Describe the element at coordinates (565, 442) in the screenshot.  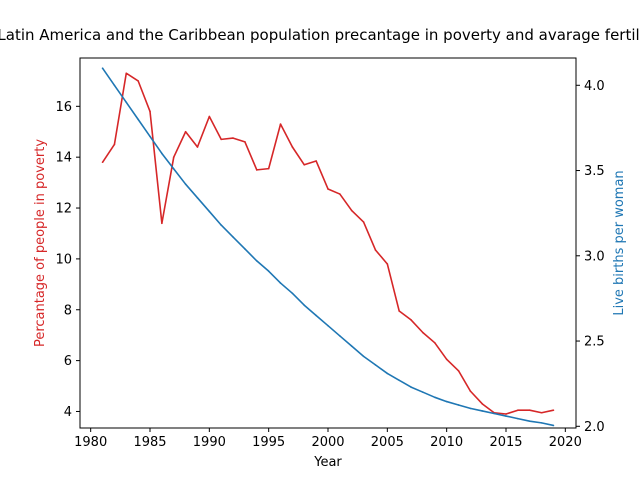
I see `x-tick-label: 2020` at that location.